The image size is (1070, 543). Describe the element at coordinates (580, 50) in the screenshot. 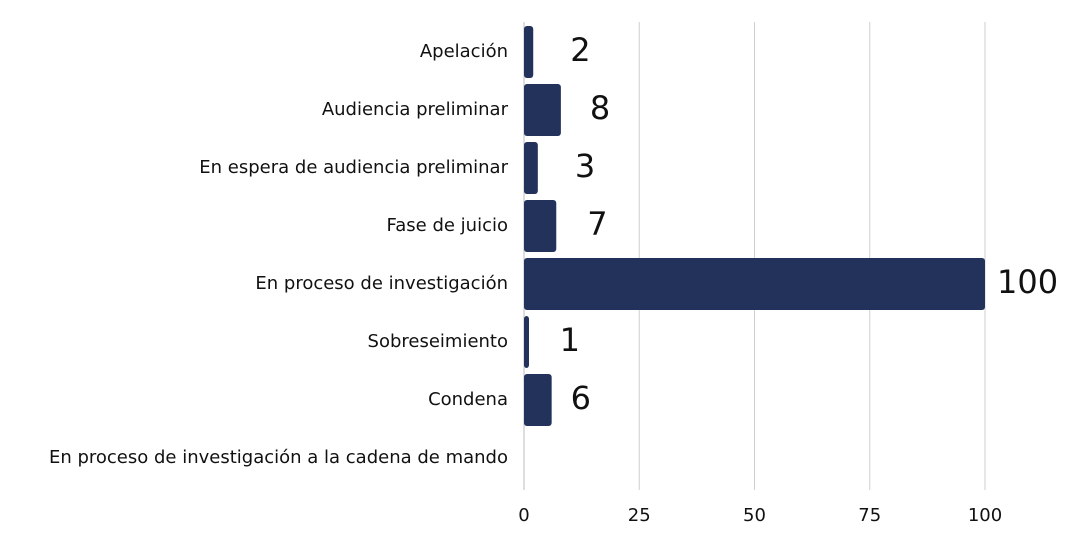

I see `data-label: 2` at that location.